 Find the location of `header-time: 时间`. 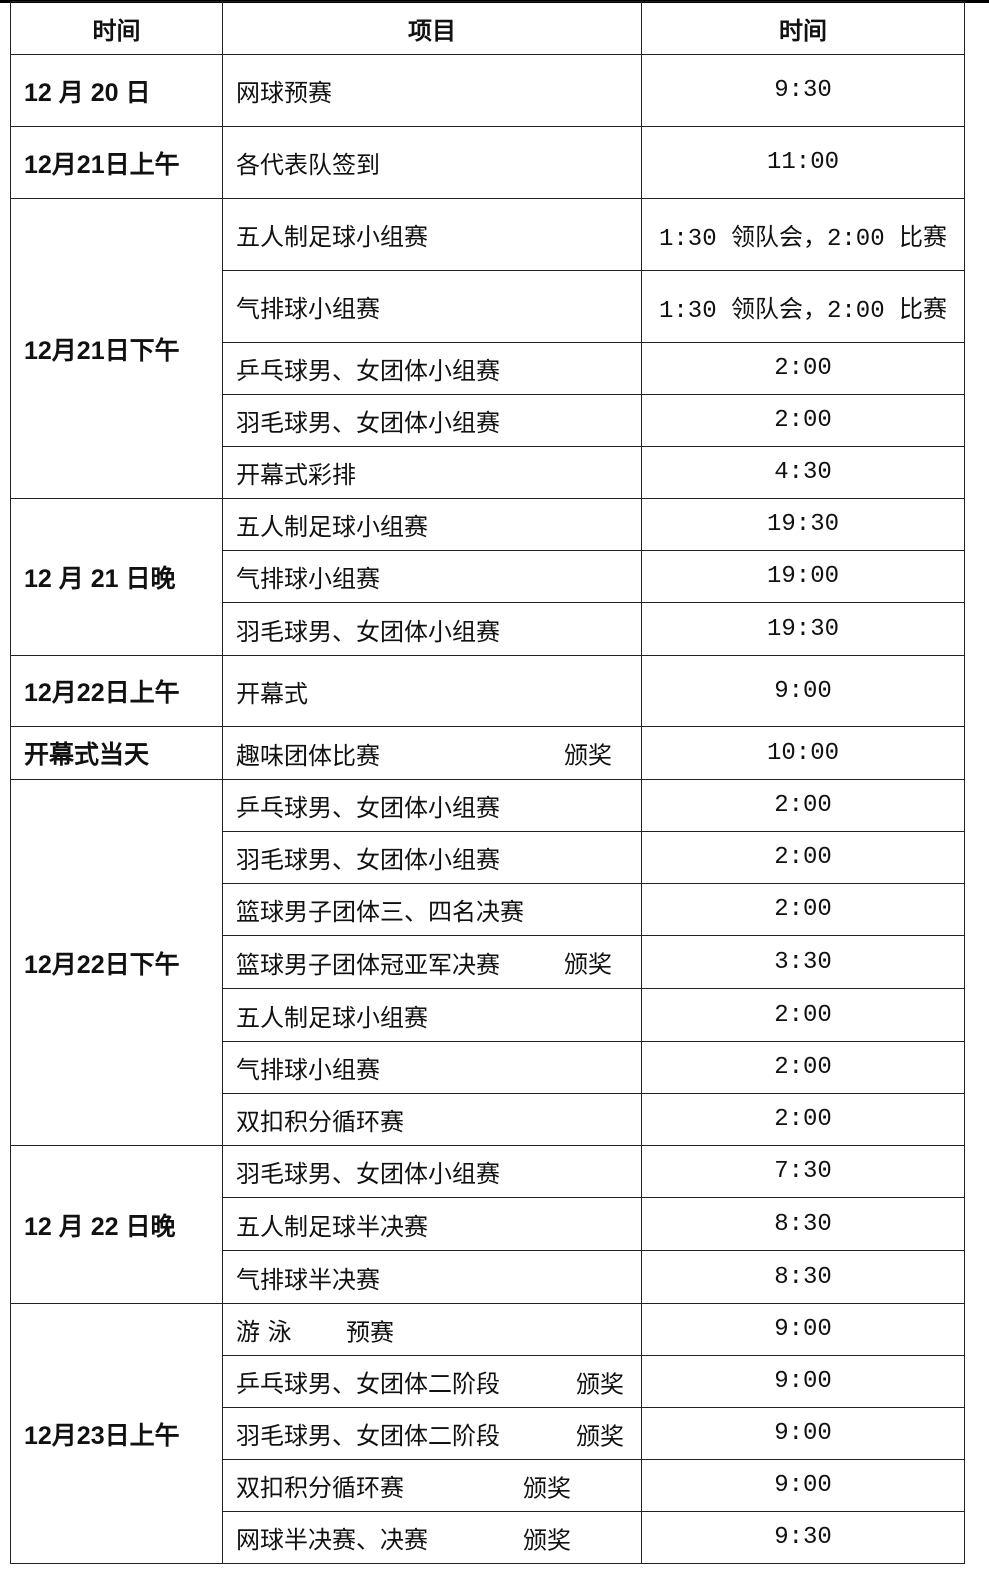

header-time: 时间 is located at coordinates (803, 28).